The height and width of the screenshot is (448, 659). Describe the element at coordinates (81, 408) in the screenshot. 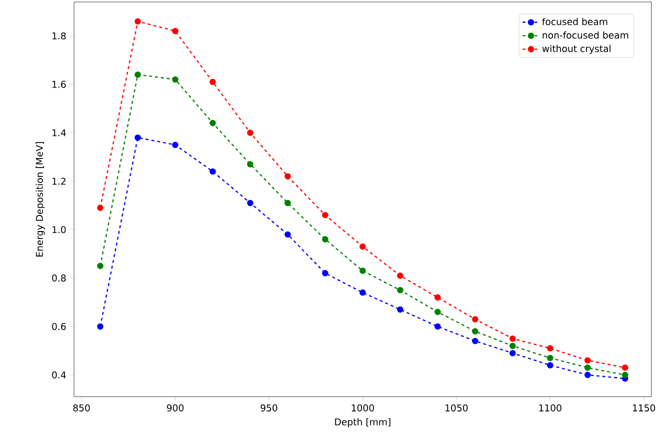

I see `x-tick-label: 850` at that location.